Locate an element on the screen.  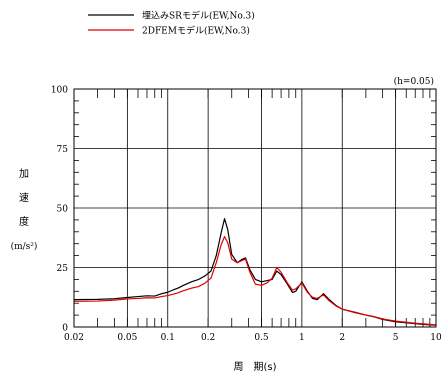
x-tick-label: 5 is located at coordinates (396, 338).